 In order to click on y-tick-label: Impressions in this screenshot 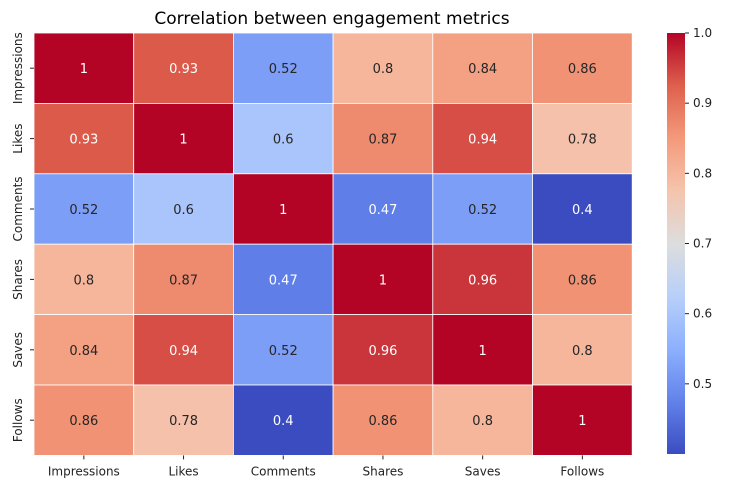, I will do `click(18, 68)`.